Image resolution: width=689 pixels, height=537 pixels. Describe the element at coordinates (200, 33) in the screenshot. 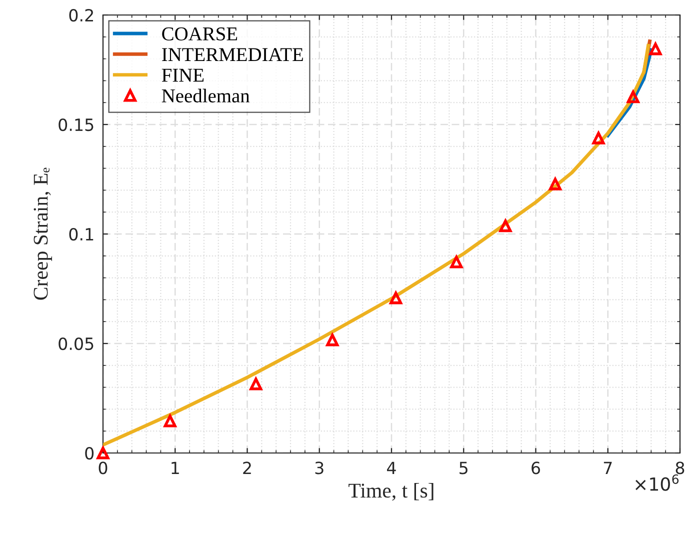

I see `legend-label: COARSE` at that location.